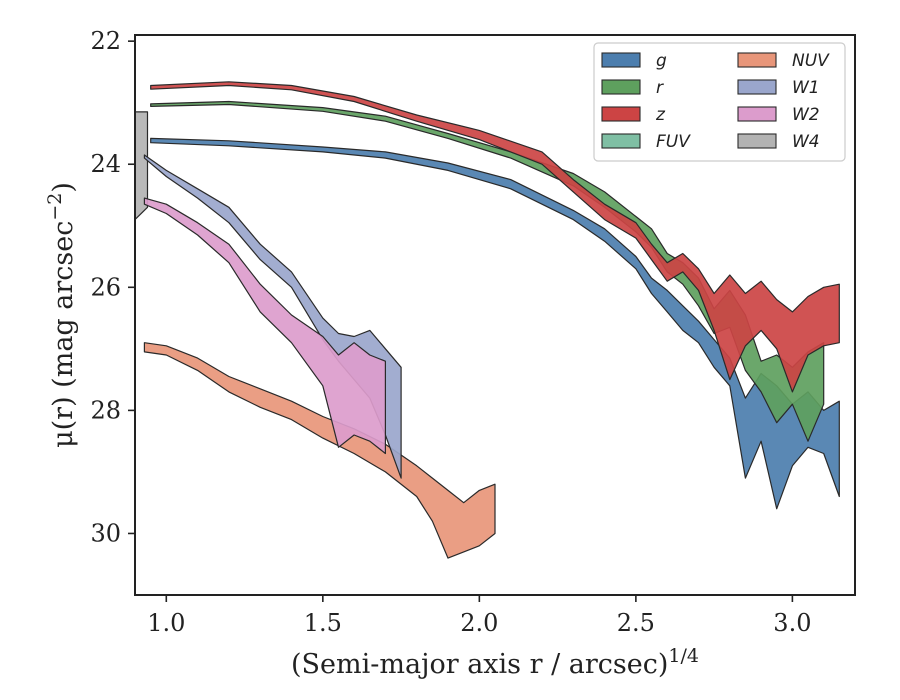  I want to click on band-w1, so click(272, 316).